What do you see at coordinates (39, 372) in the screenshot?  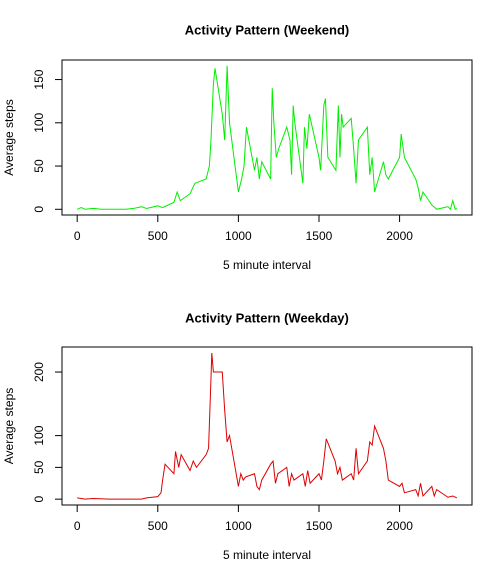 I see `y-tick-label: 200` at bounding box center [39, 372].